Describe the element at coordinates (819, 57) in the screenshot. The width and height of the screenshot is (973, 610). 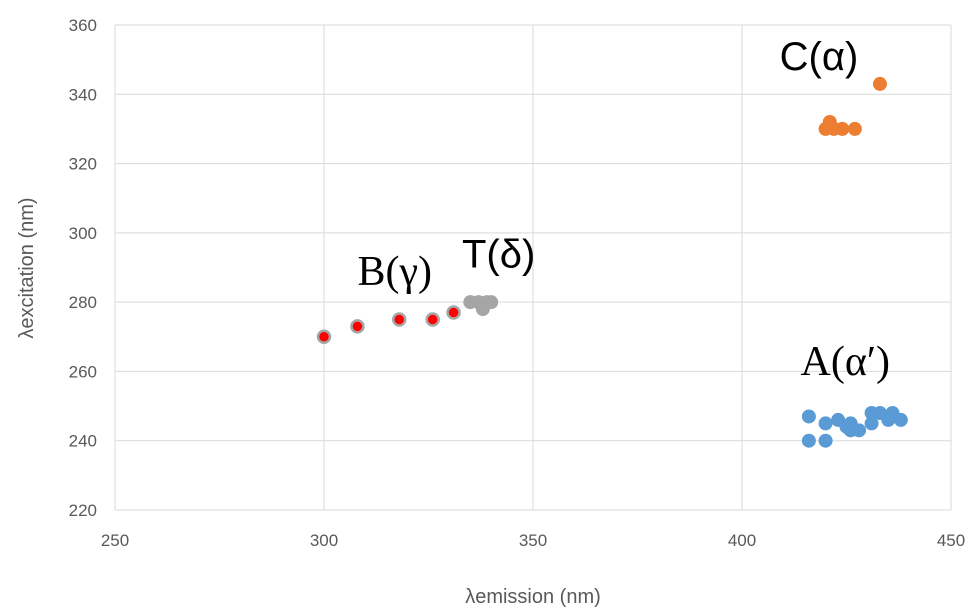
I see `series-annotation: C(α)` at that location.